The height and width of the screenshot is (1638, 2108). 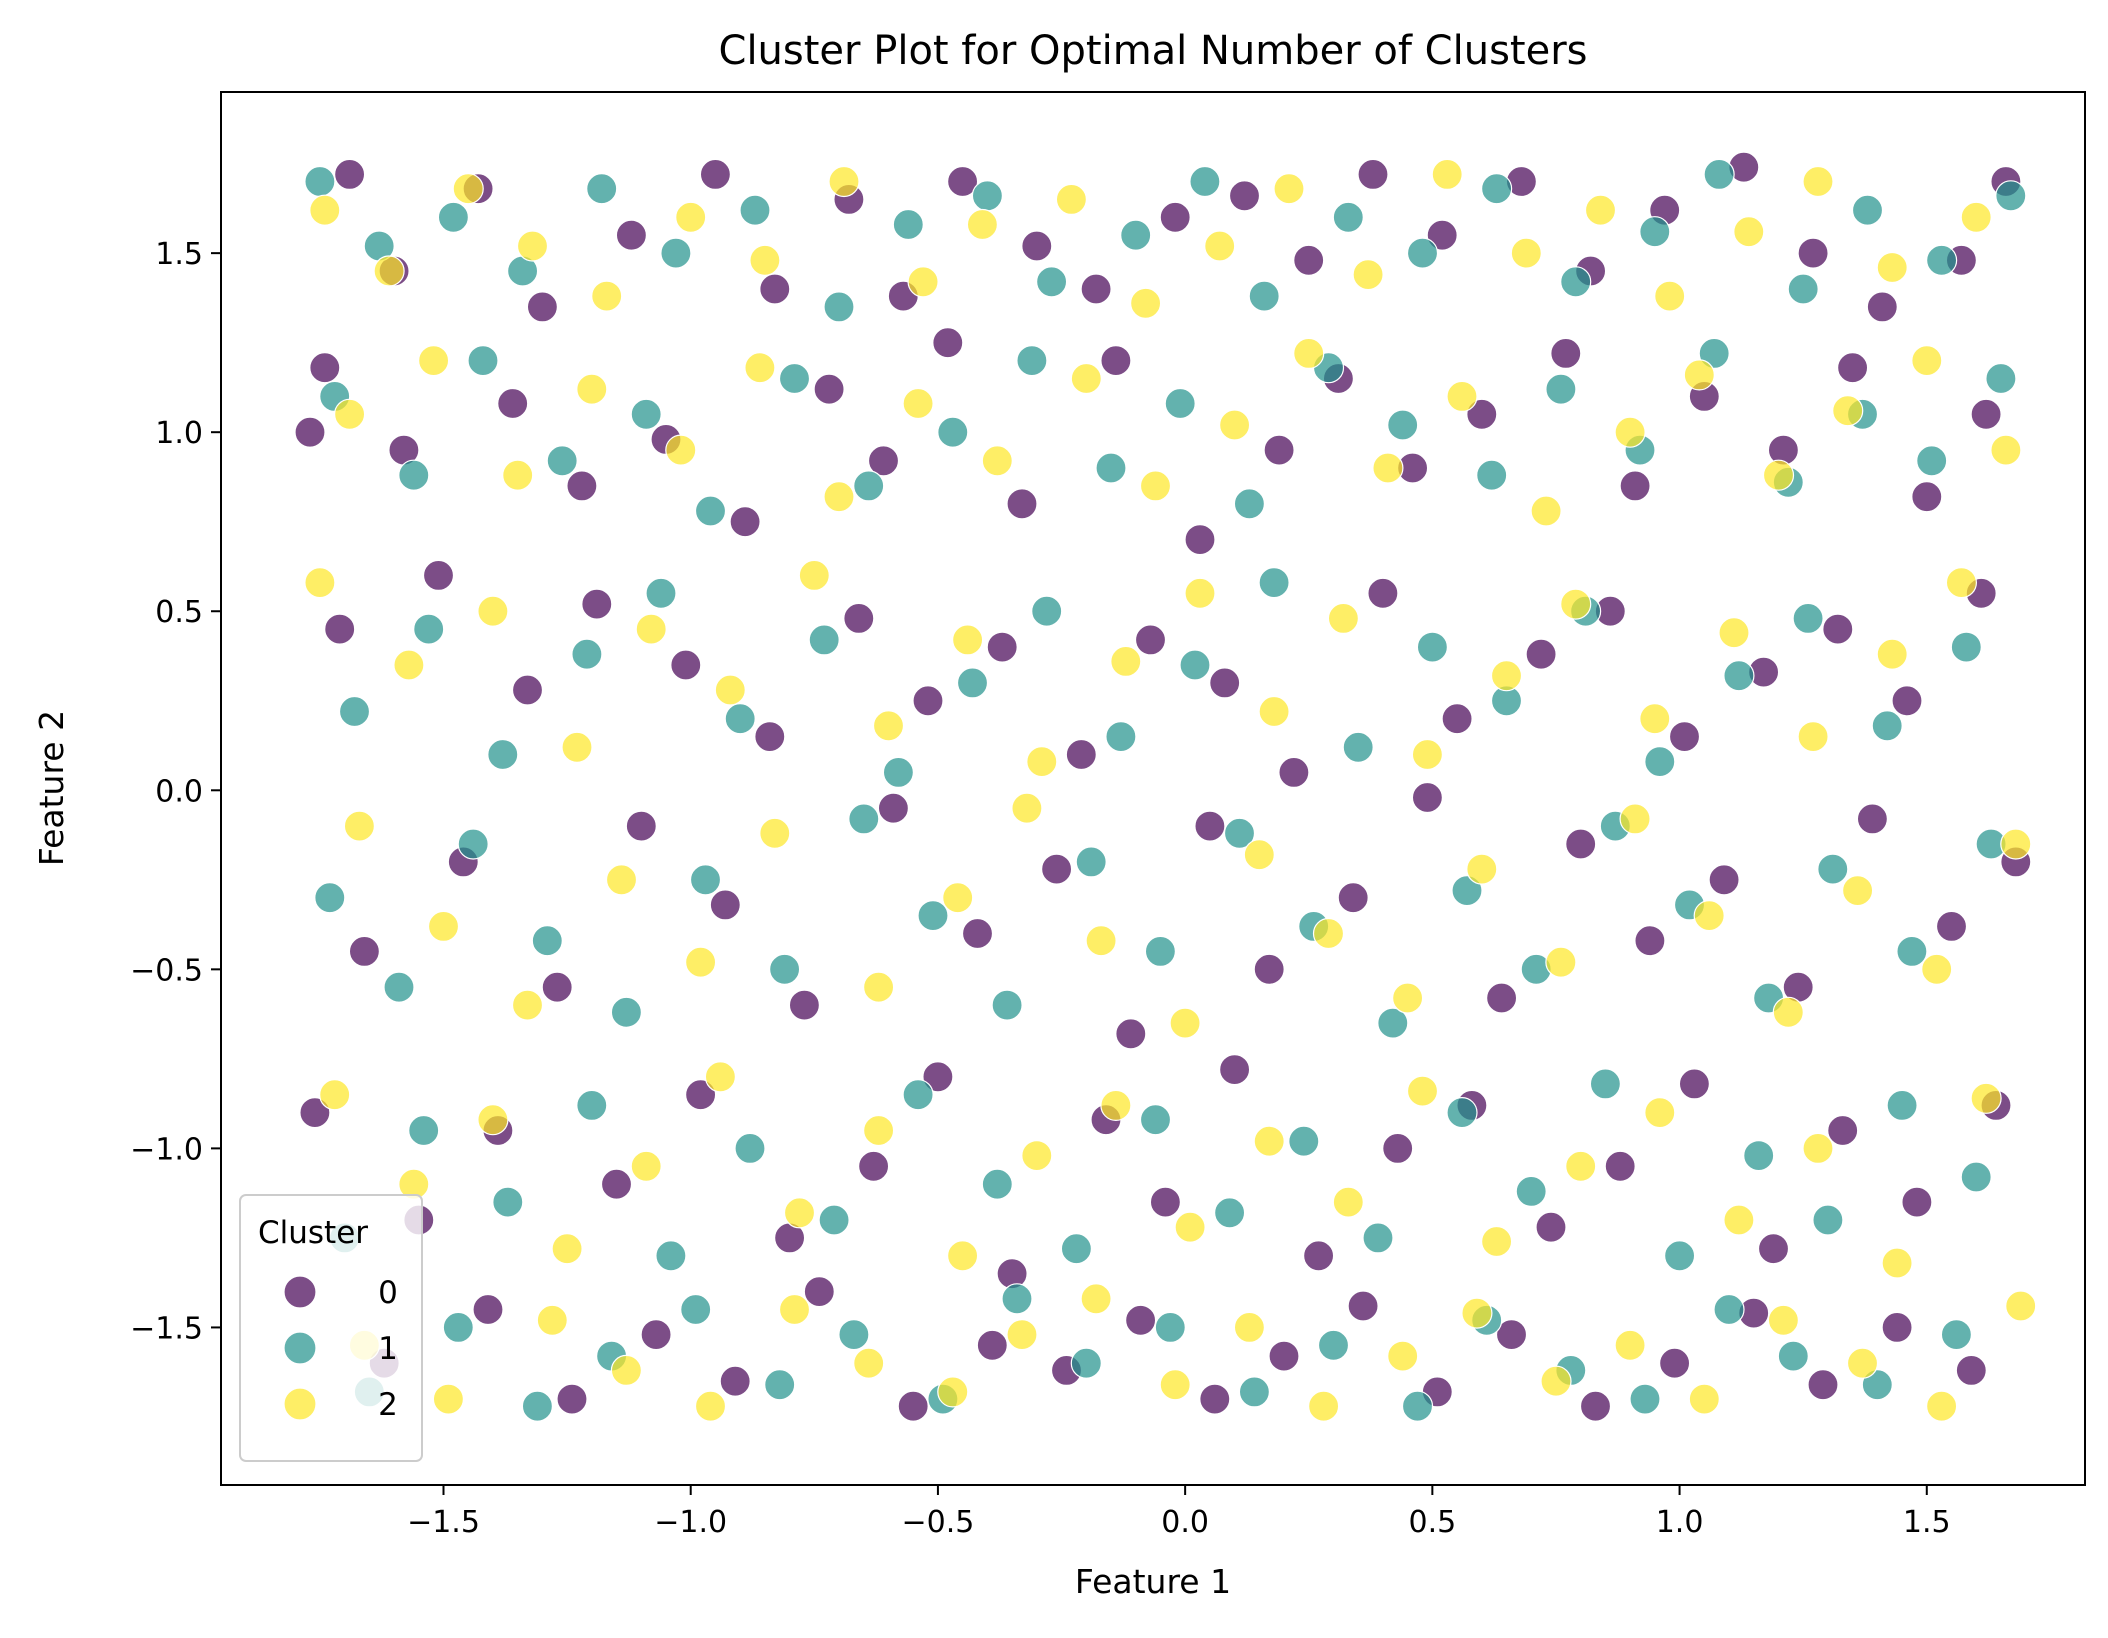 What do you see at coordinates (166, 1328) in the screenshot?
I see `y-tick-label: −1.5` at bounding box center [166, 1328].